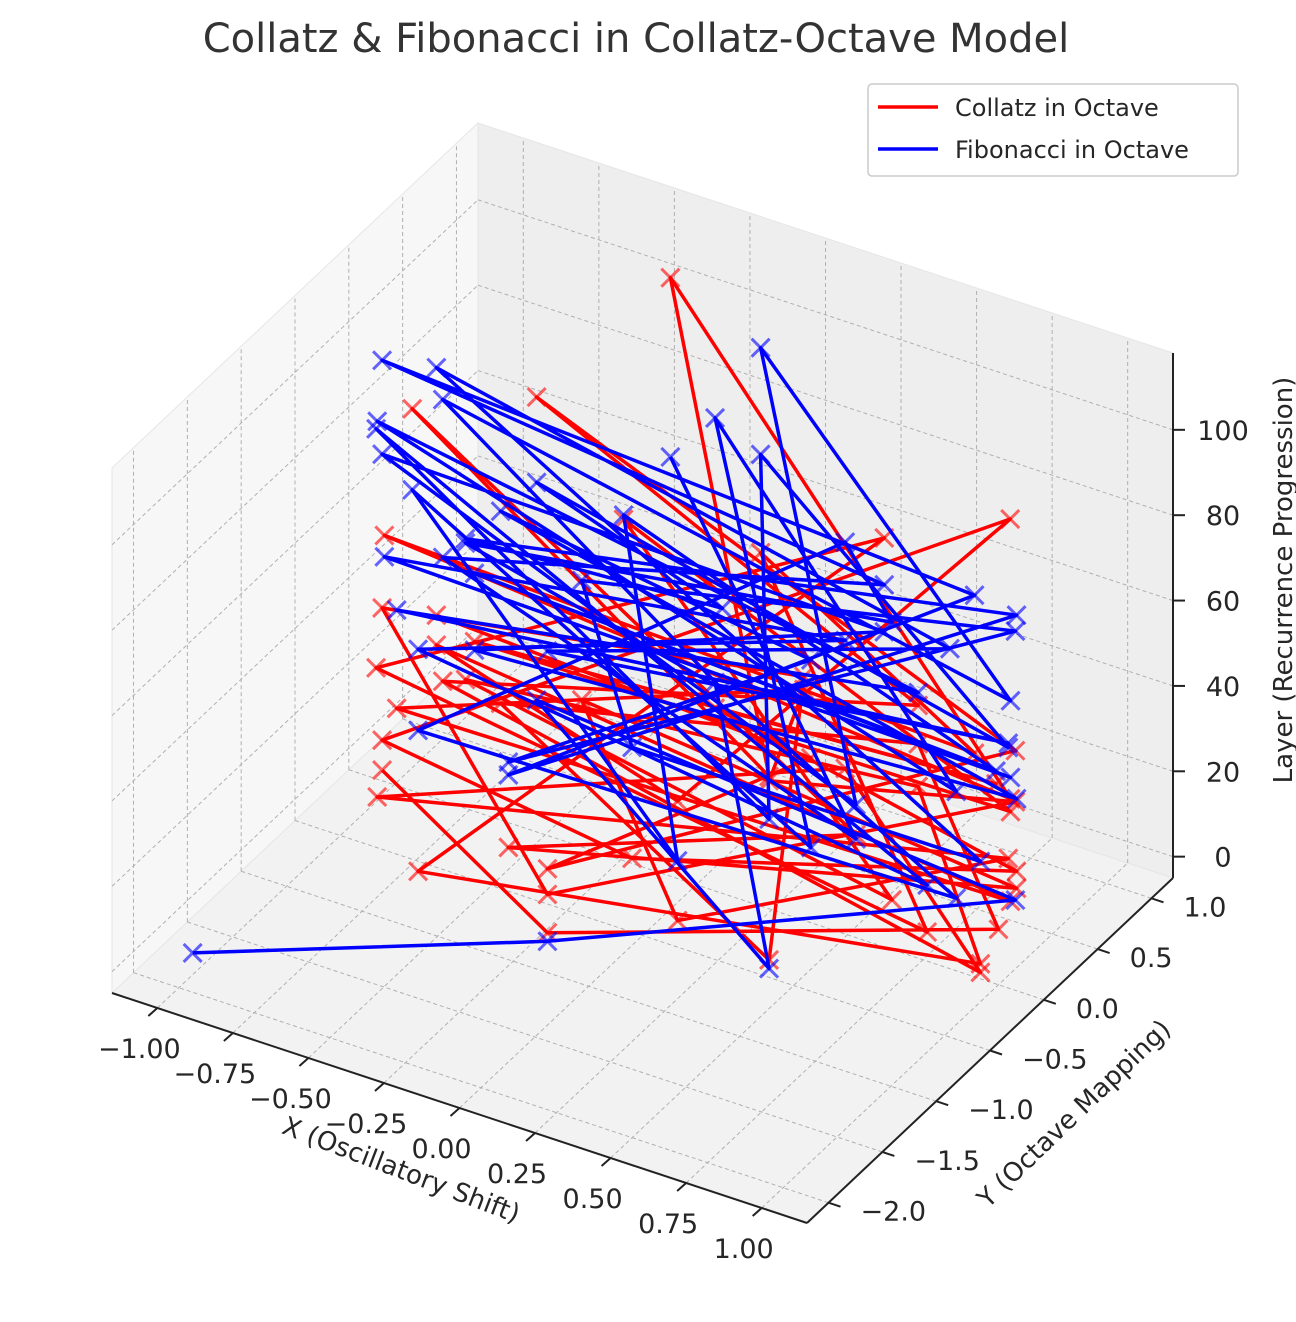 The height and width of the screenshot is (1322, 1296). I want to click on y-tick-label: −1.0, so click(1001, 1110).